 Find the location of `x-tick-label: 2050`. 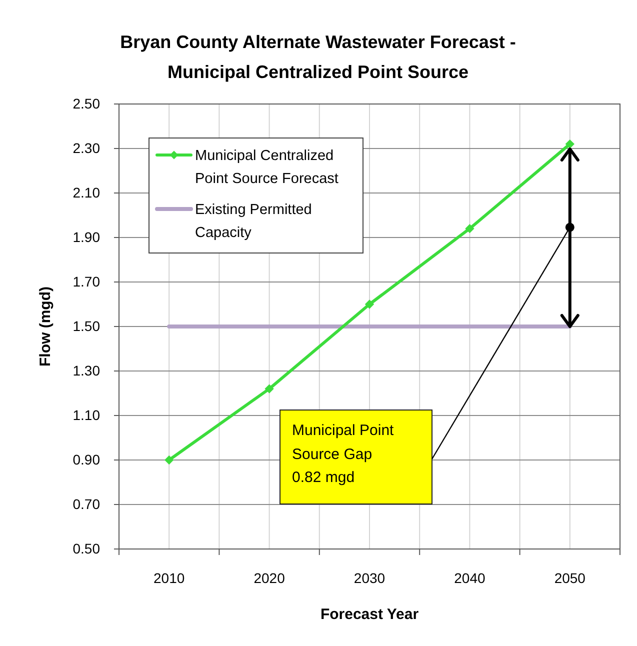

x-tick-label: 2050 is located at coordinates (570, 578).